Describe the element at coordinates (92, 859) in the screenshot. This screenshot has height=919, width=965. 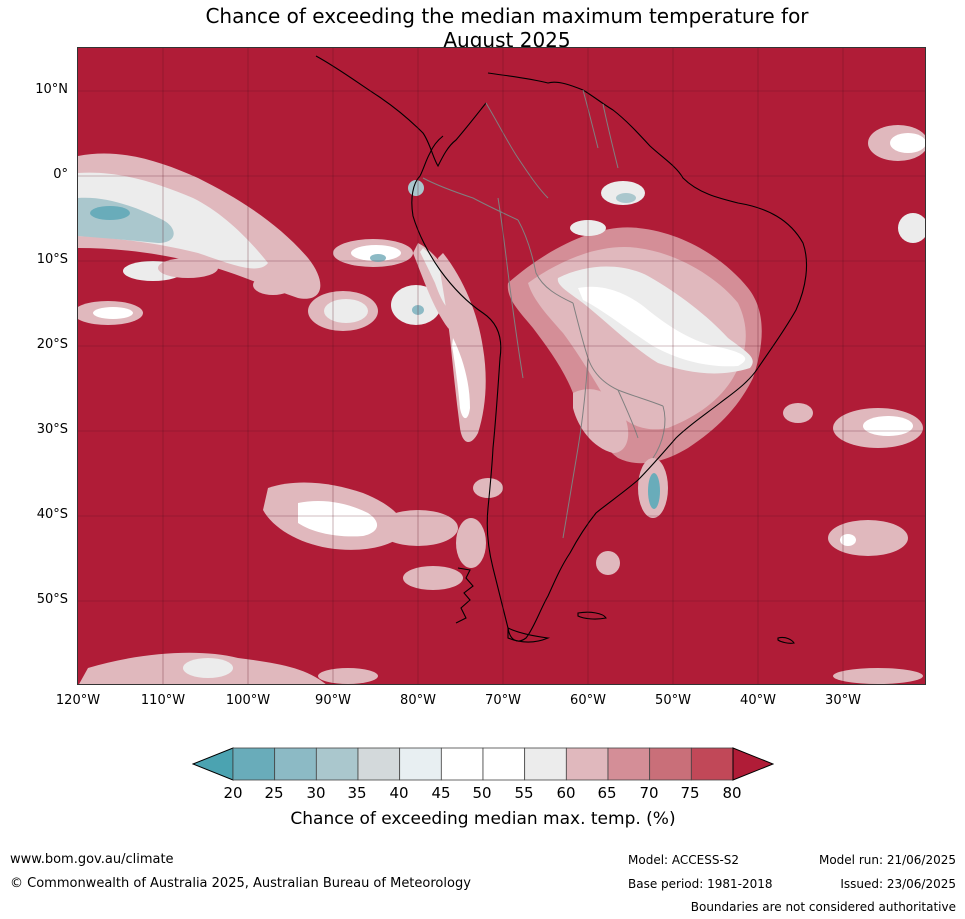
I see `footer-website: www.bom.gov.au/climate` at that location.